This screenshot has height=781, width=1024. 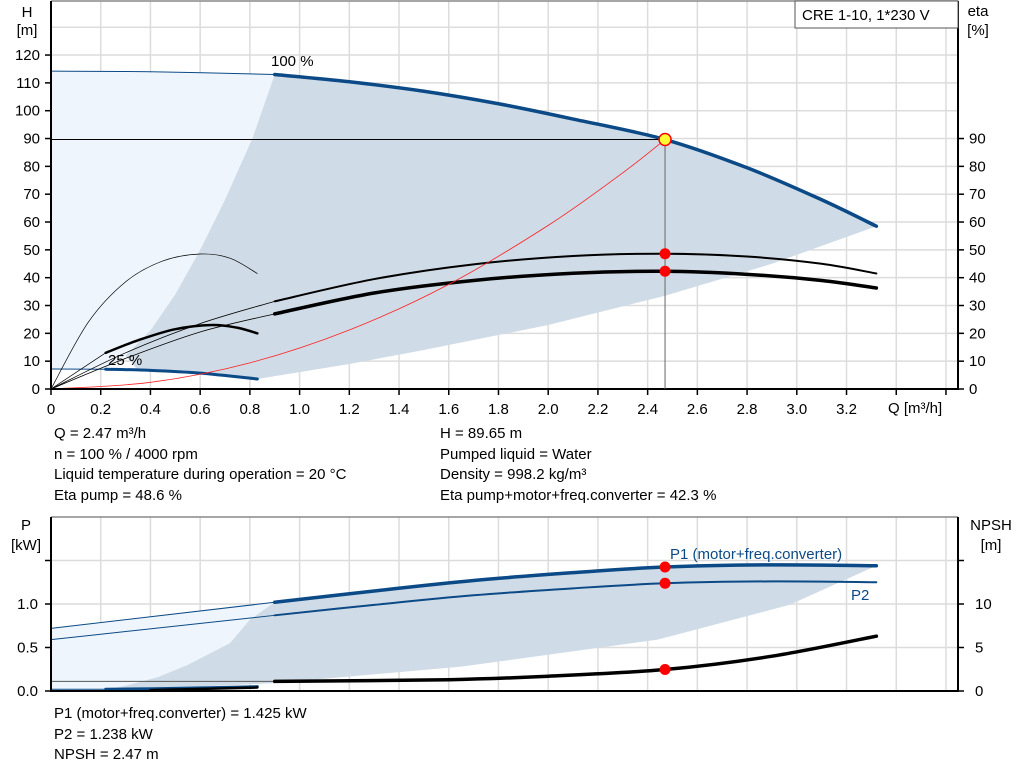 What do you see at coordinates (991, 545) in the screenshot?
I see `y2-axis-label-line2: [m]` at bounding box center [991, 545].